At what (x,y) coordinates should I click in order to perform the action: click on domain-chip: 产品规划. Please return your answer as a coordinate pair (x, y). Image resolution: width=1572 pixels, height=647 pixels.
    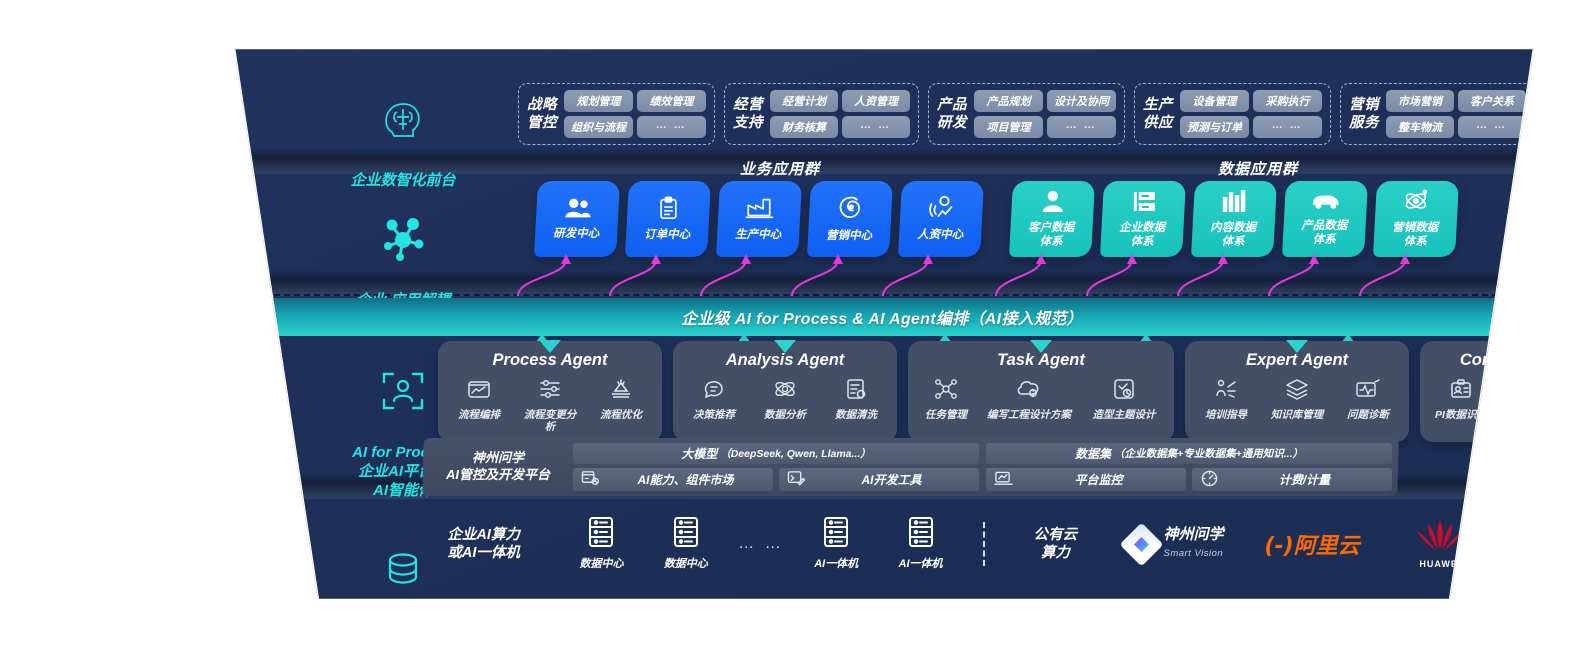
    Looking at the image, I should click on (1008, 101).